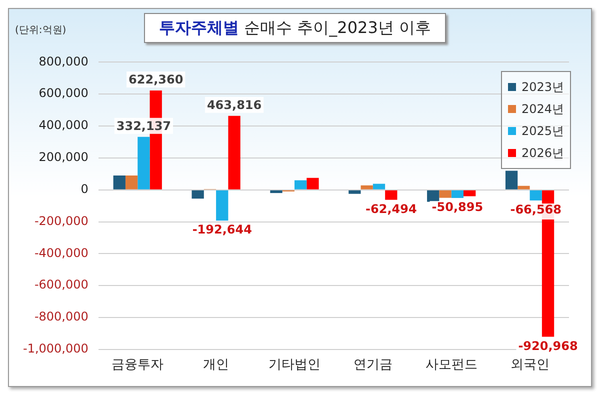 Image resolution: width=600 pixels, height=395 pixels. I want to click on y-tick-label: -800,000, so click(61, 317).